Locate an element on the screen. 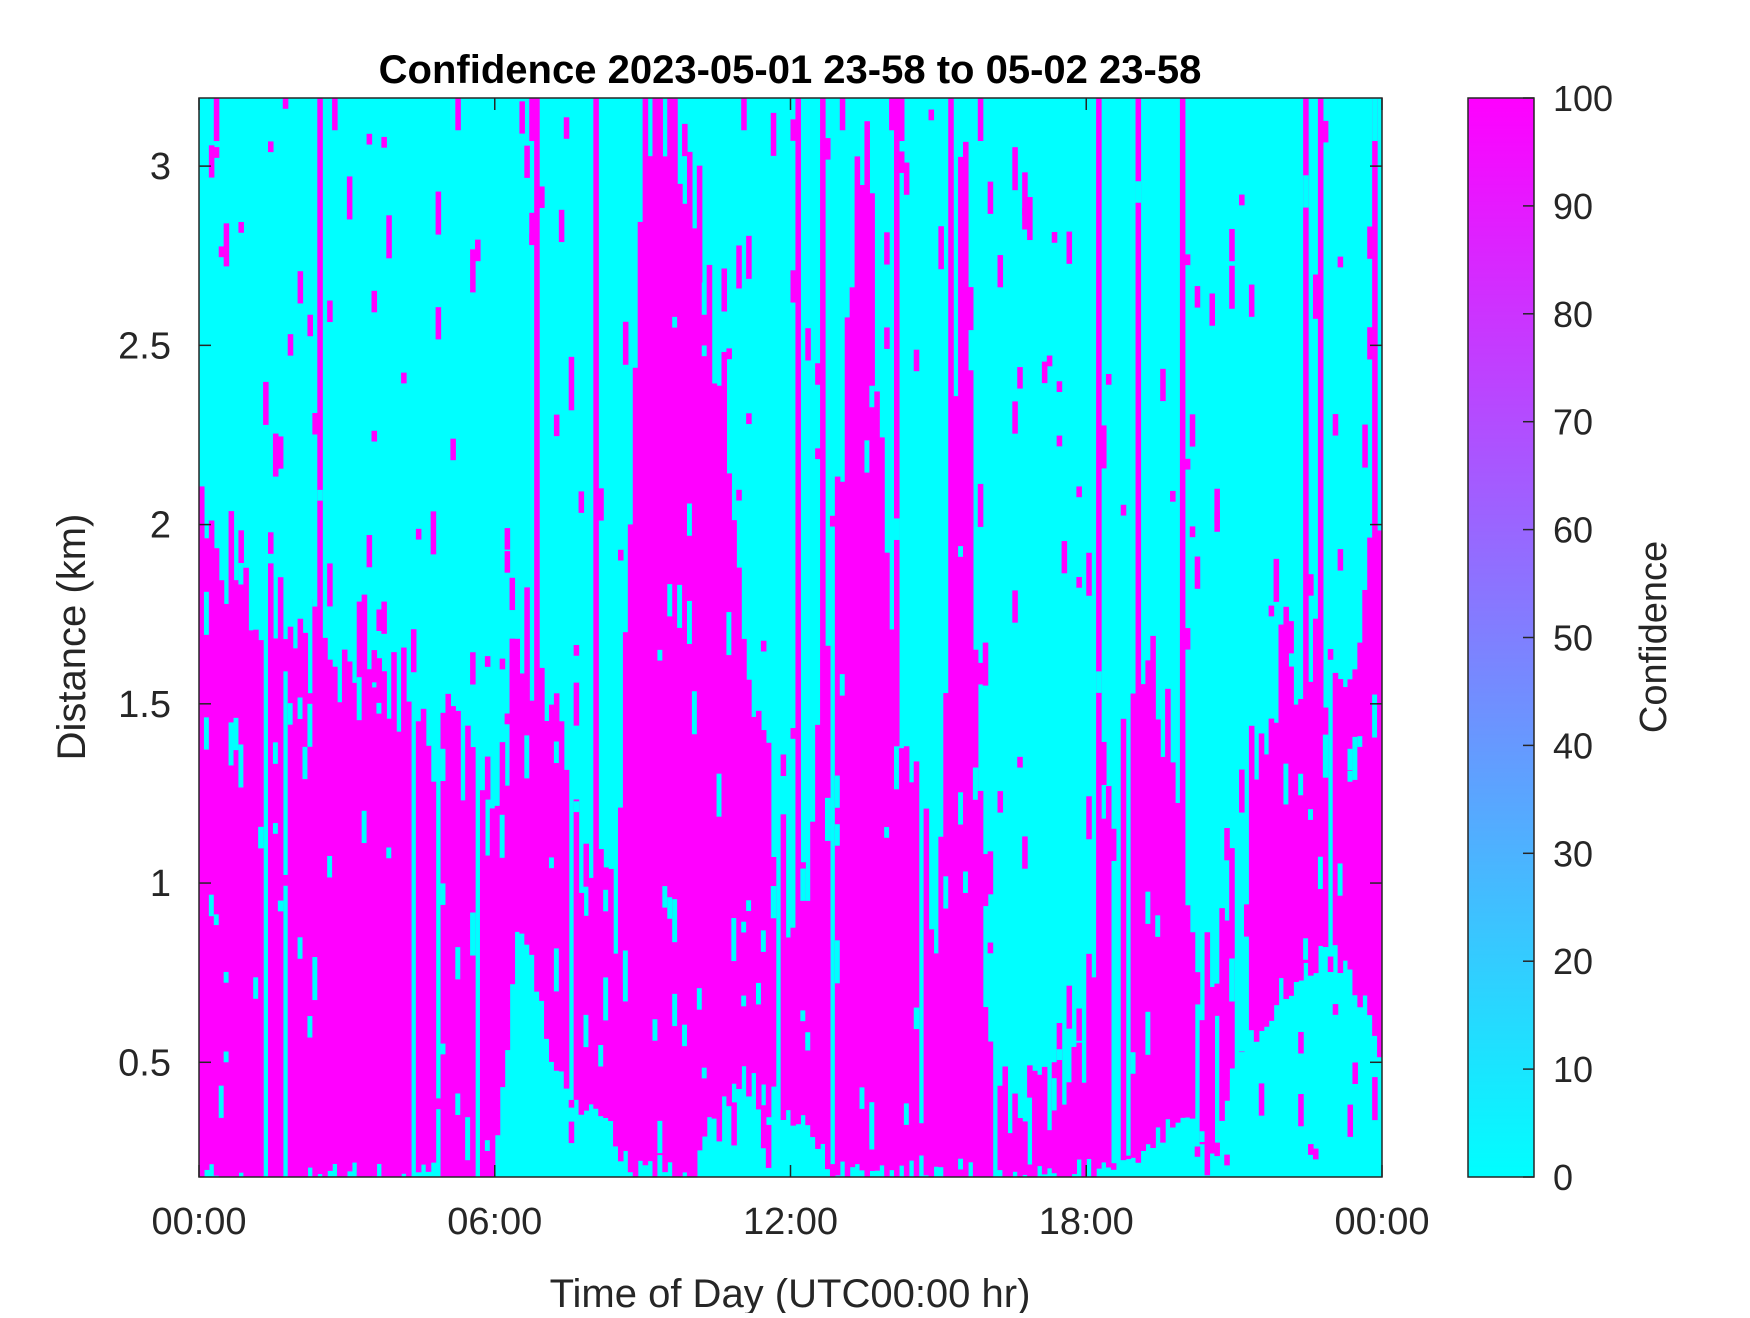 The width and height of the screenshot is (1750, 1318). y-tick-label: 1 is located at coordinates (160, 884).